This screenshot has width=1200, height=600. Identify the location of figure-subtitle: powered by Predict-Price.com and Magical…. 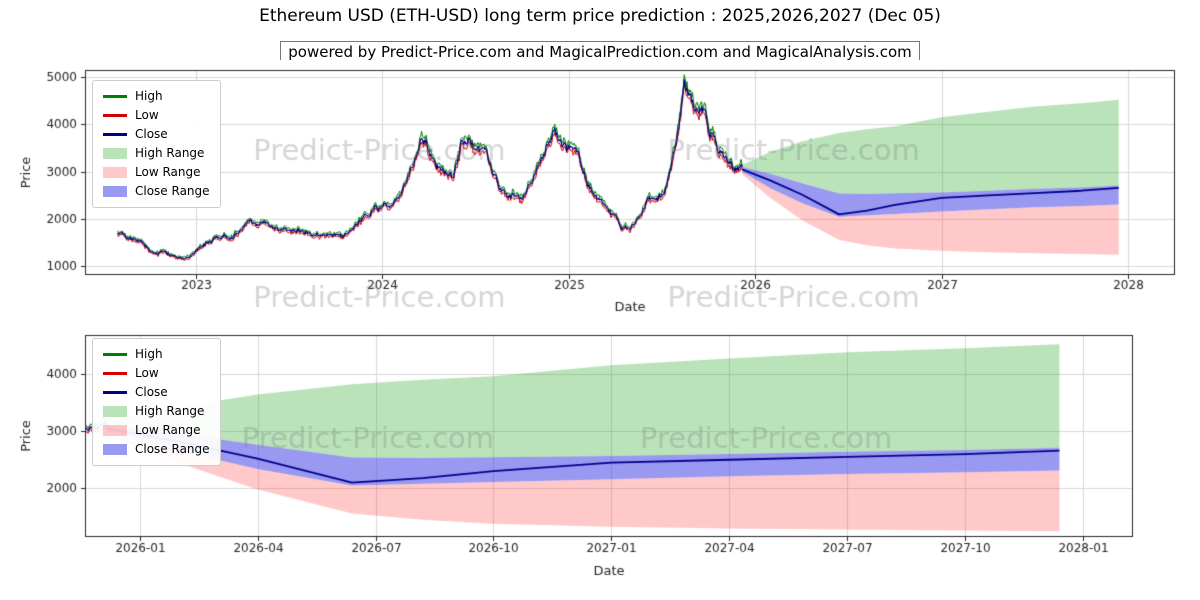
(600, 52).